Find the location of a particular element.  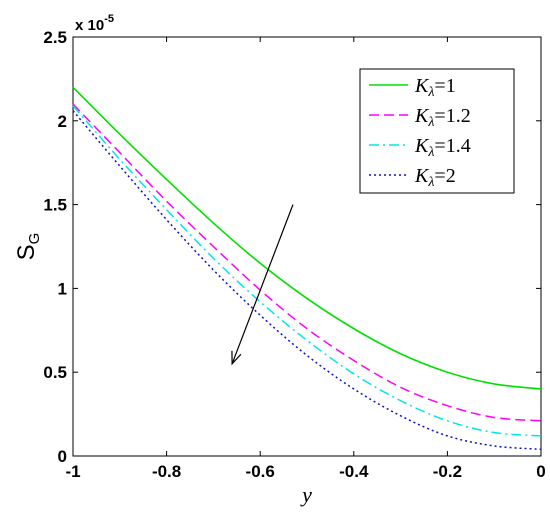

y-tick-label: 1.5 is located at coordinates (55, 205).